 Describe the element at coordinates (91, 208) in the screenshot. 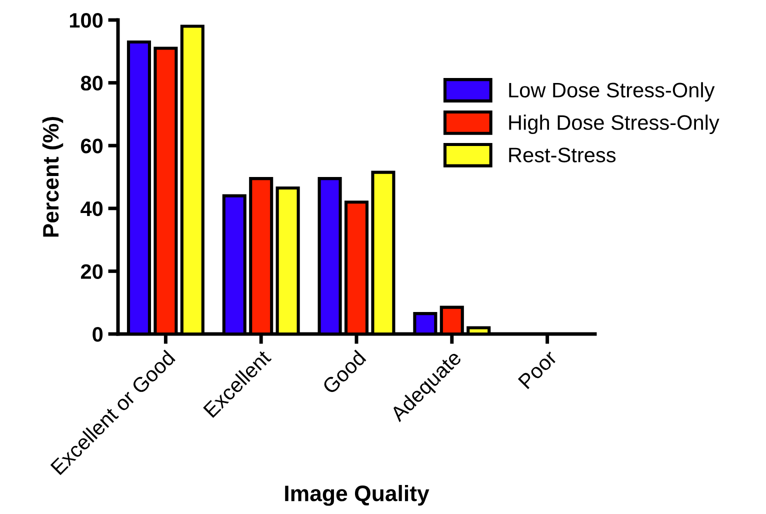

I see `y-tick-label: 40` at that location.